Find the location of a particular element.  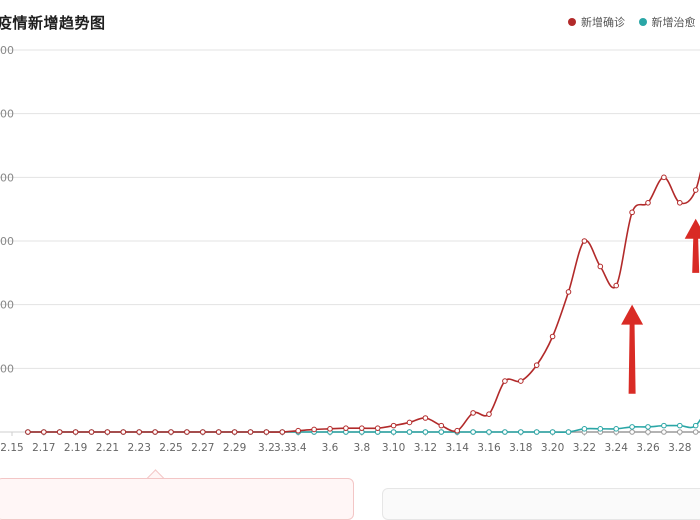

x-tick-label: 3.10 is located at coordinates (393, 448).